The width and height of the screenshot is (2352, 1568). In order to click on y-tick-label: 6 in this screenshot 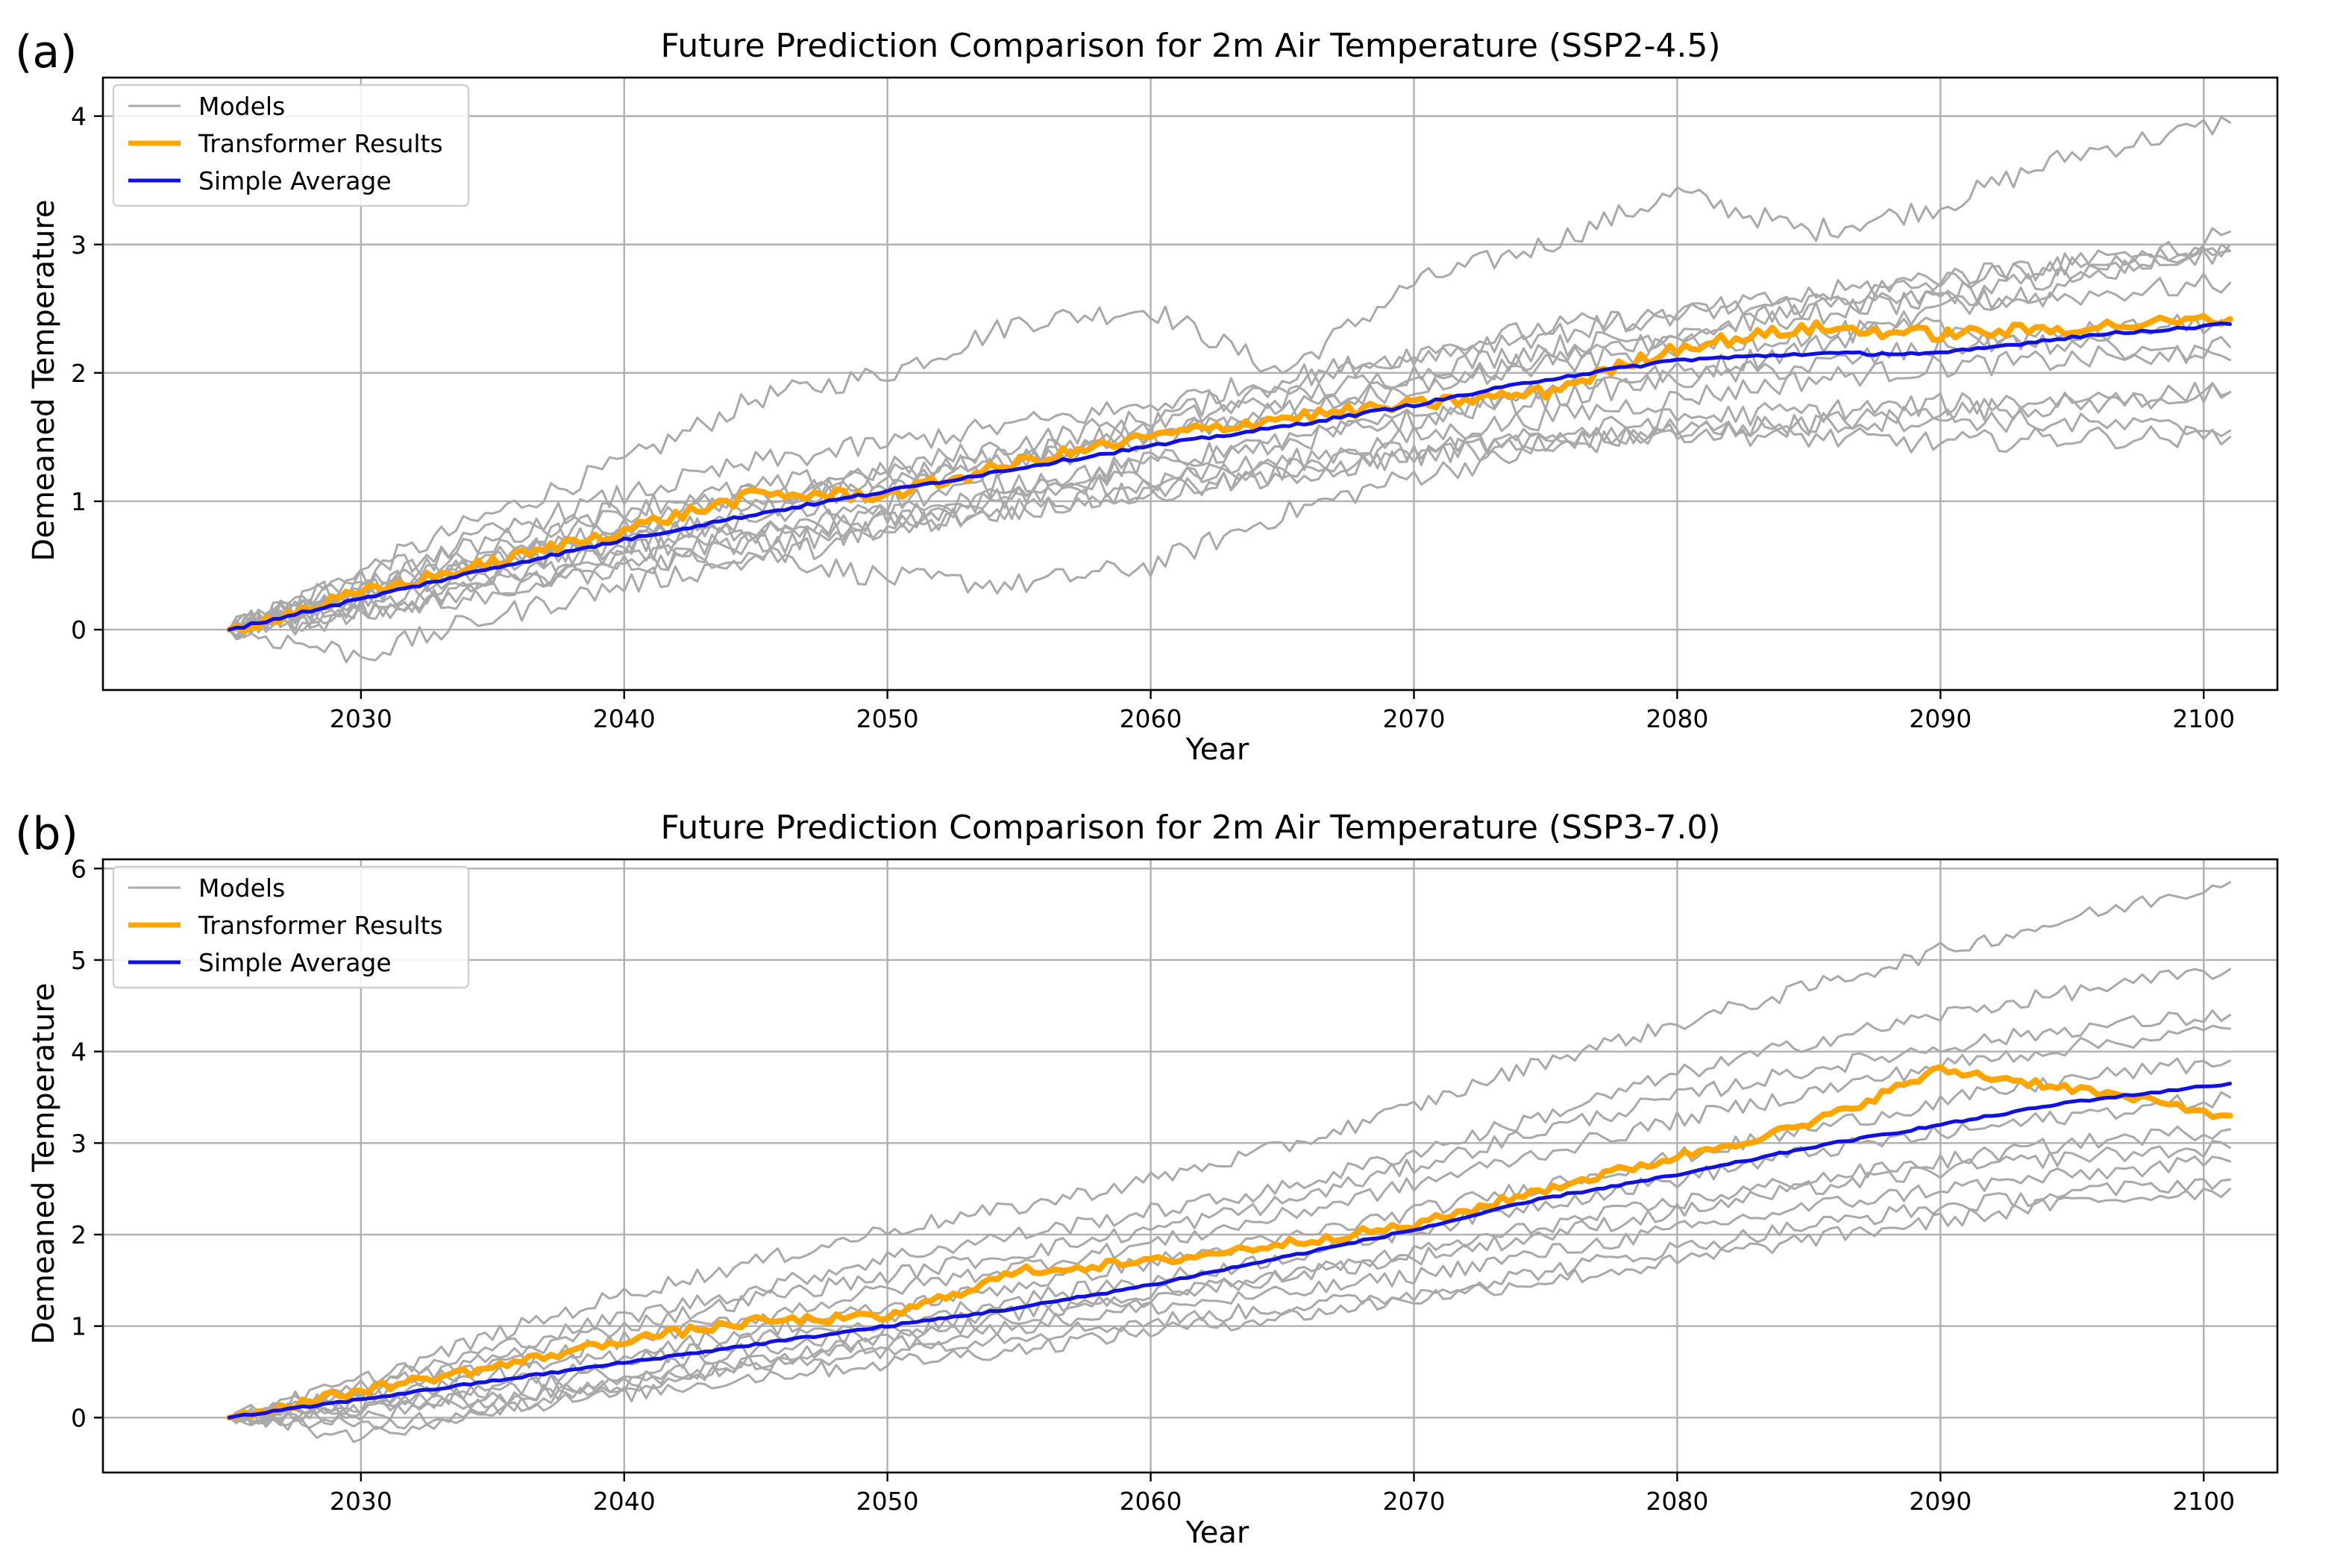, I will do `click(79, 868)`.